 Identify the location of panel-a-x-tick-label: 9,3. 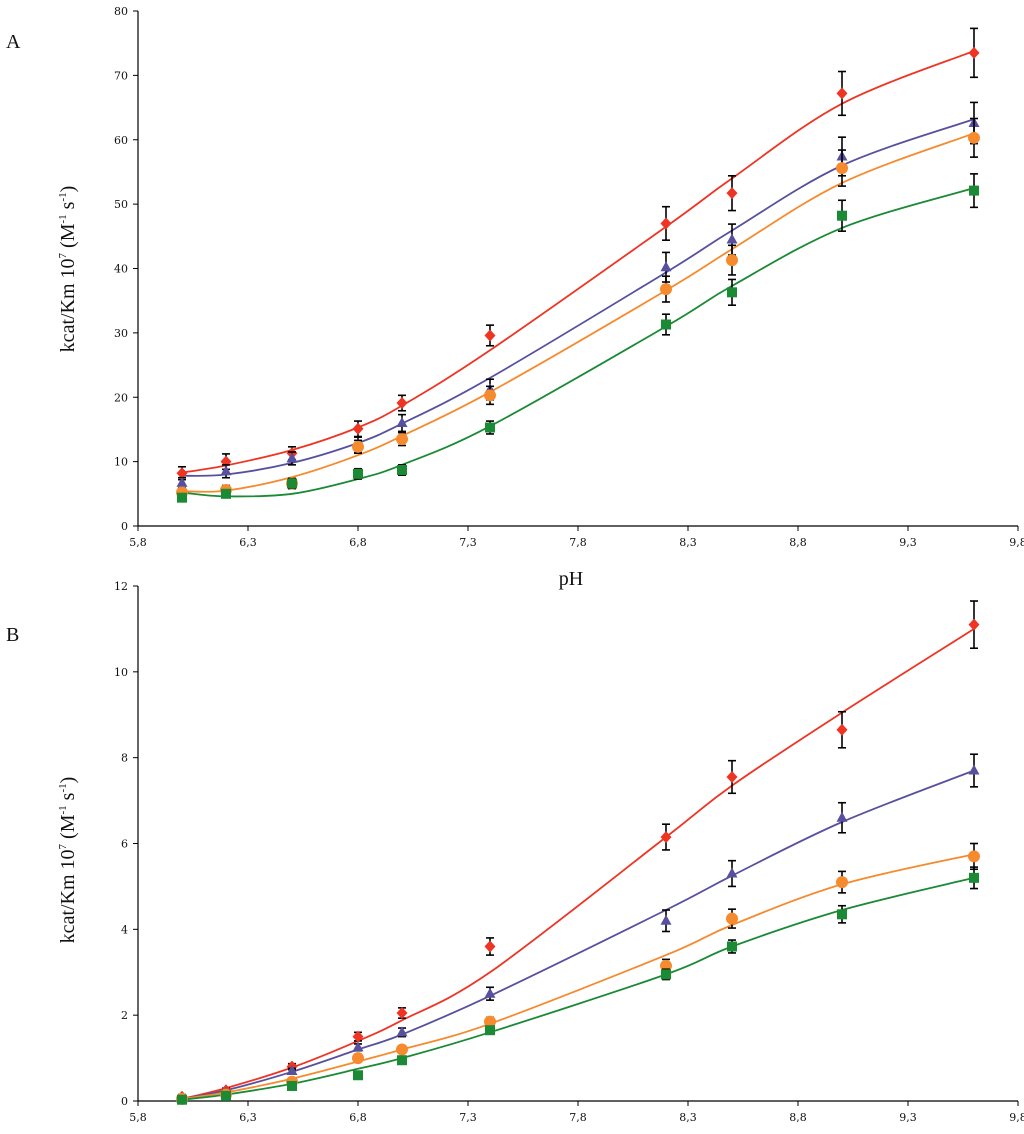
(908, 542).